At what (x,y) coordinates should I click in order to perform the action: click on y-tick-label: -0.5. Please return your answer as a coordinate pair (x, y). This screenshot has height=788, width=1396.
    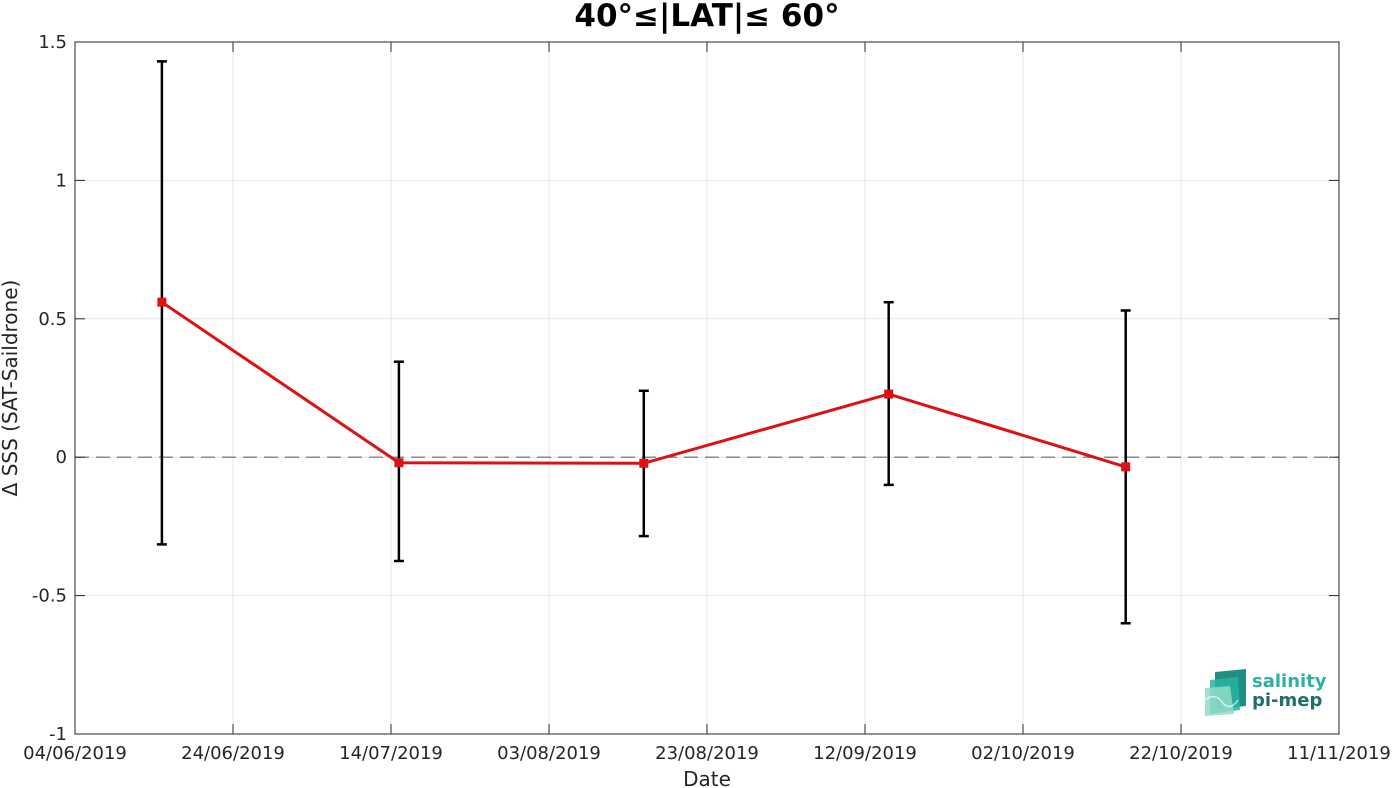
    Looking at the image, I should click on (49, 596).